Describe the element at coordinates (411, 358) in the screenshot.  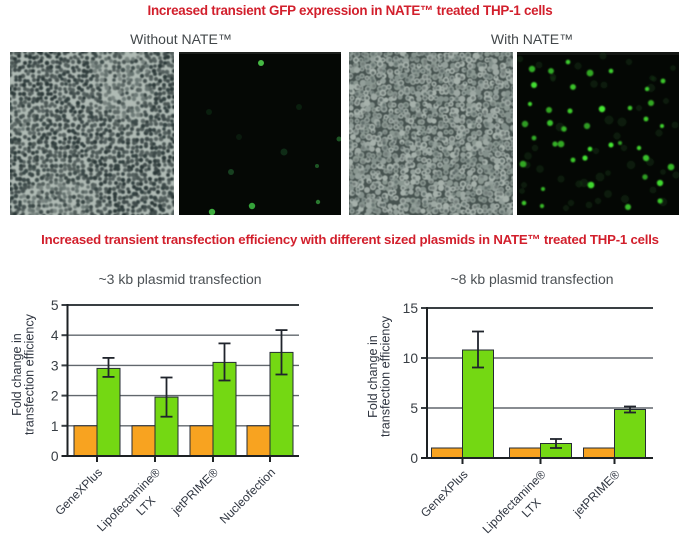
I see `svg-text: 10` at that location.